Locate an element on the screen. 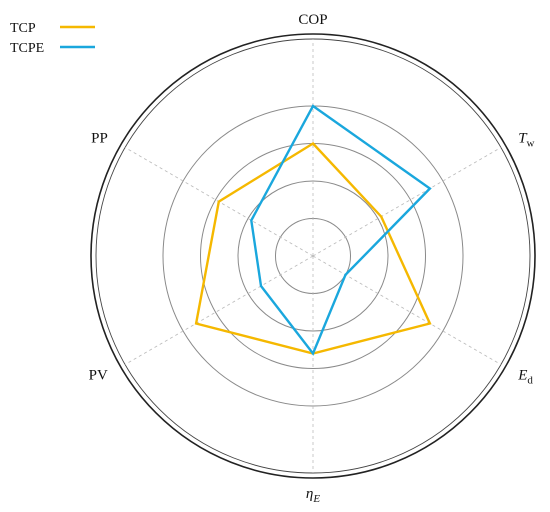 This screenshot has height=512, width=550. axis-label: Tw is located at coordinates (526, 140).